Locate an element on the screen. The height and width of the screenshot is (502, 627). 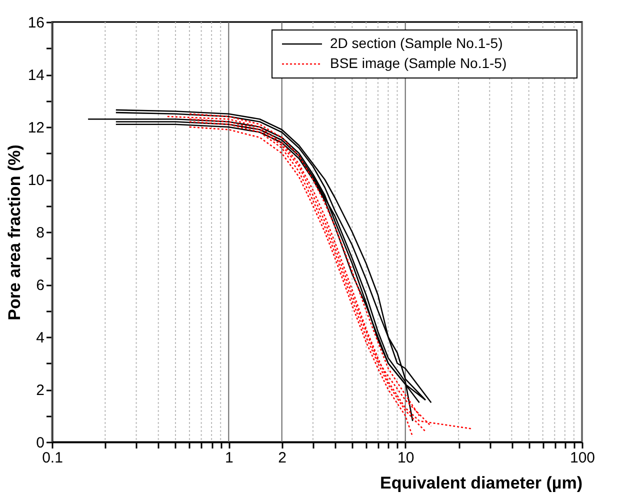
x-tick-label: 100 is located at coordinates (583, 458).